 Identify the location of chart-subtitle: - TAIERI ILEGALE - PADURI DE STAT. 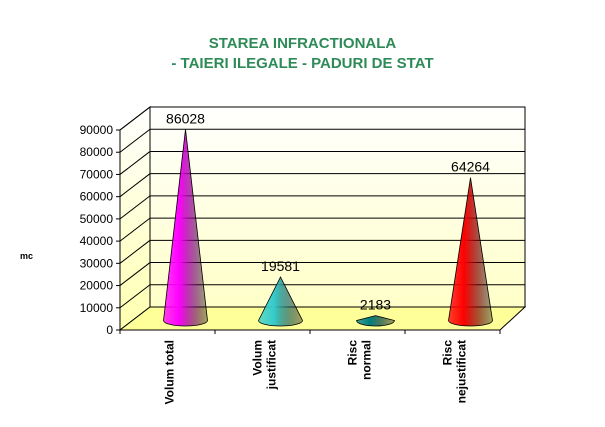
(302, 63).